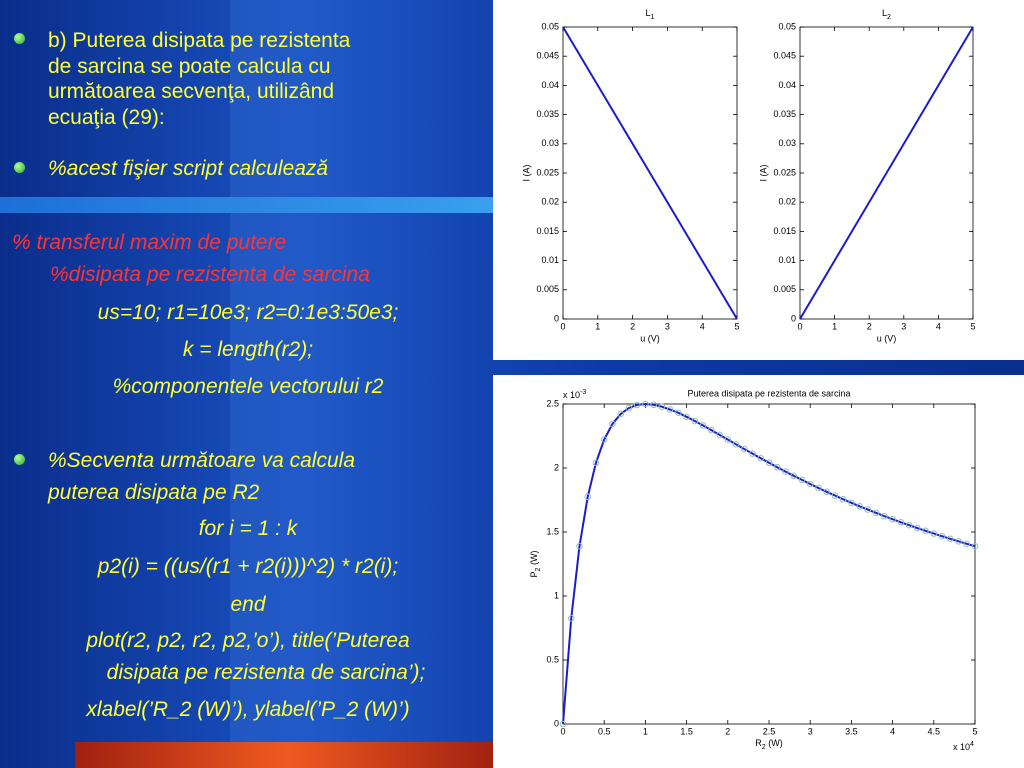 Image resolution: width=1024 pixels, height=768 pixels. I want to click on y-multiplier-sup: -3, so click(583, 392).